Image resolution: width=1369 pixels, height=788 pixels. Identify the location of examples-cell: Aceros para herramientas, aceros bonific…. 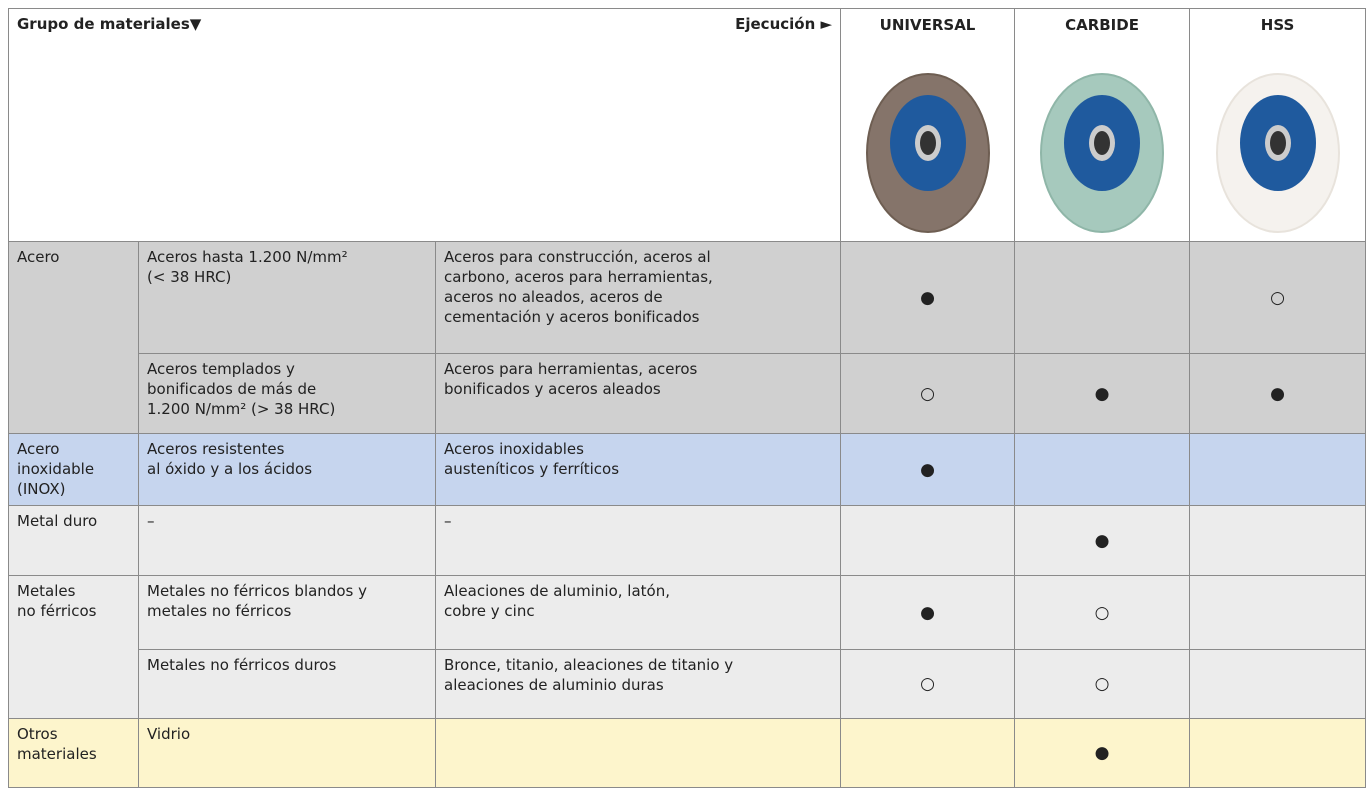
(638, 393).